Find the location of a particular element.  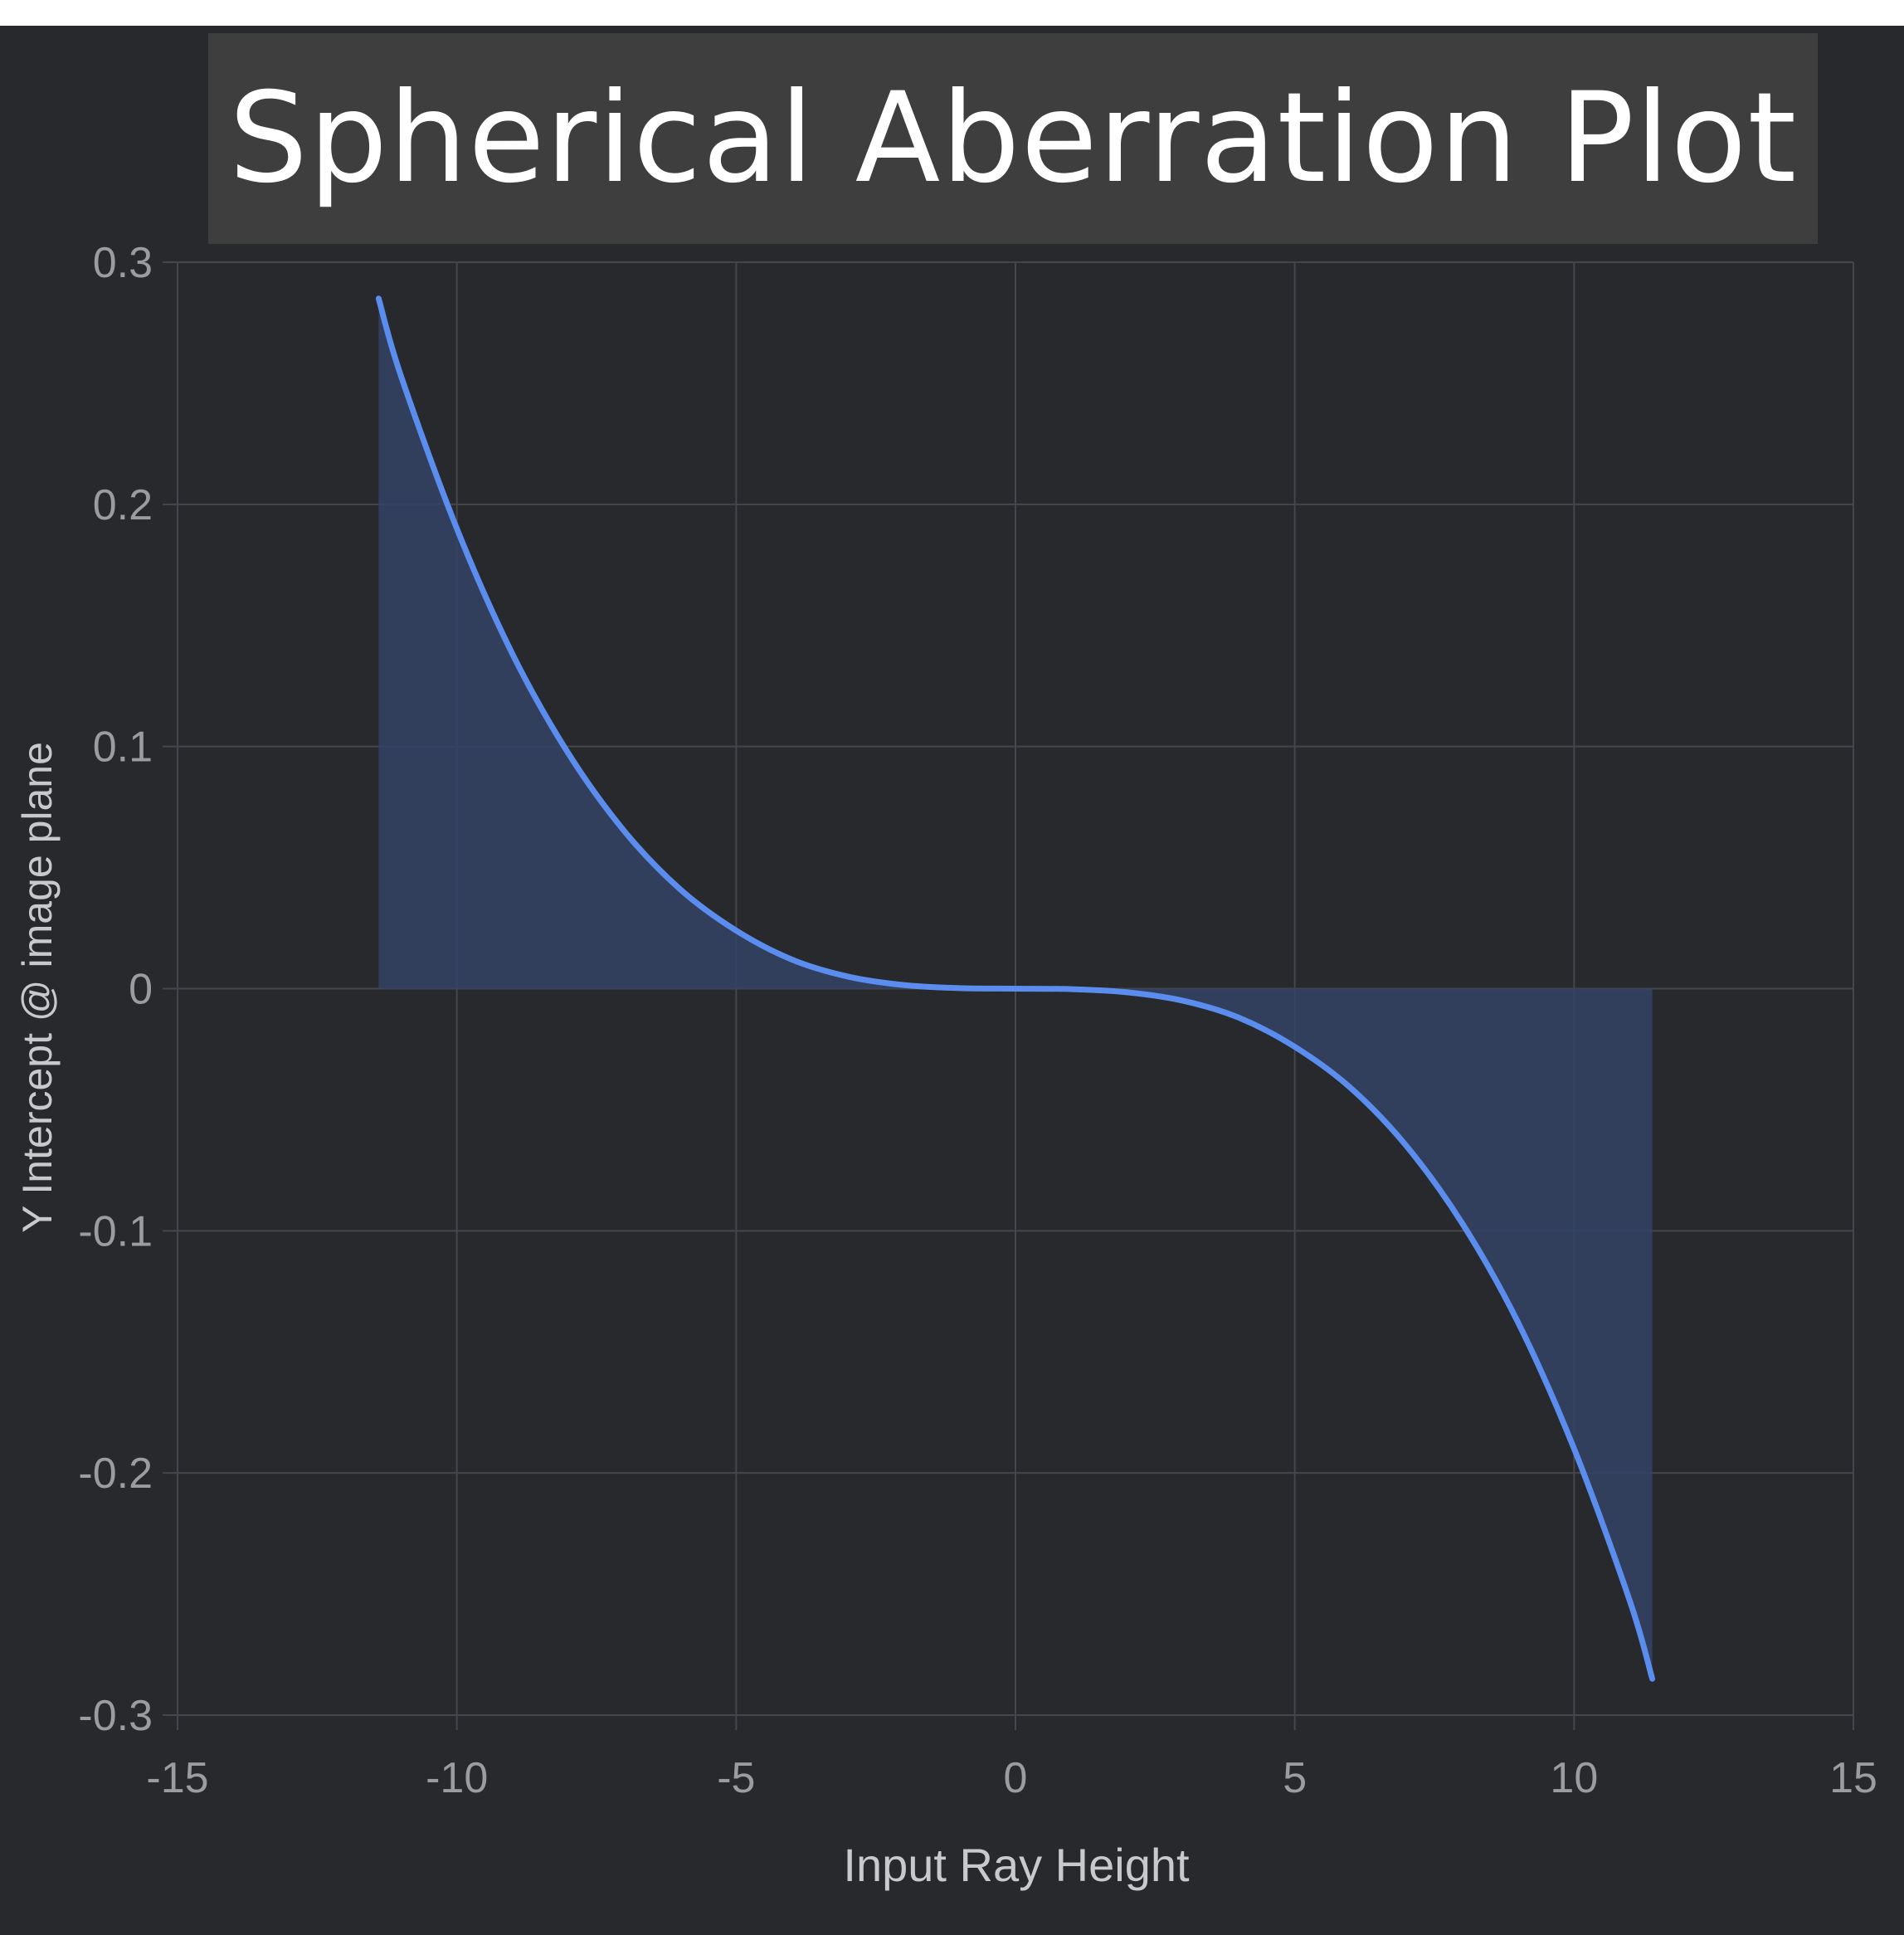

x-tick-label: 10 is located at coordinates (1574, 1778).